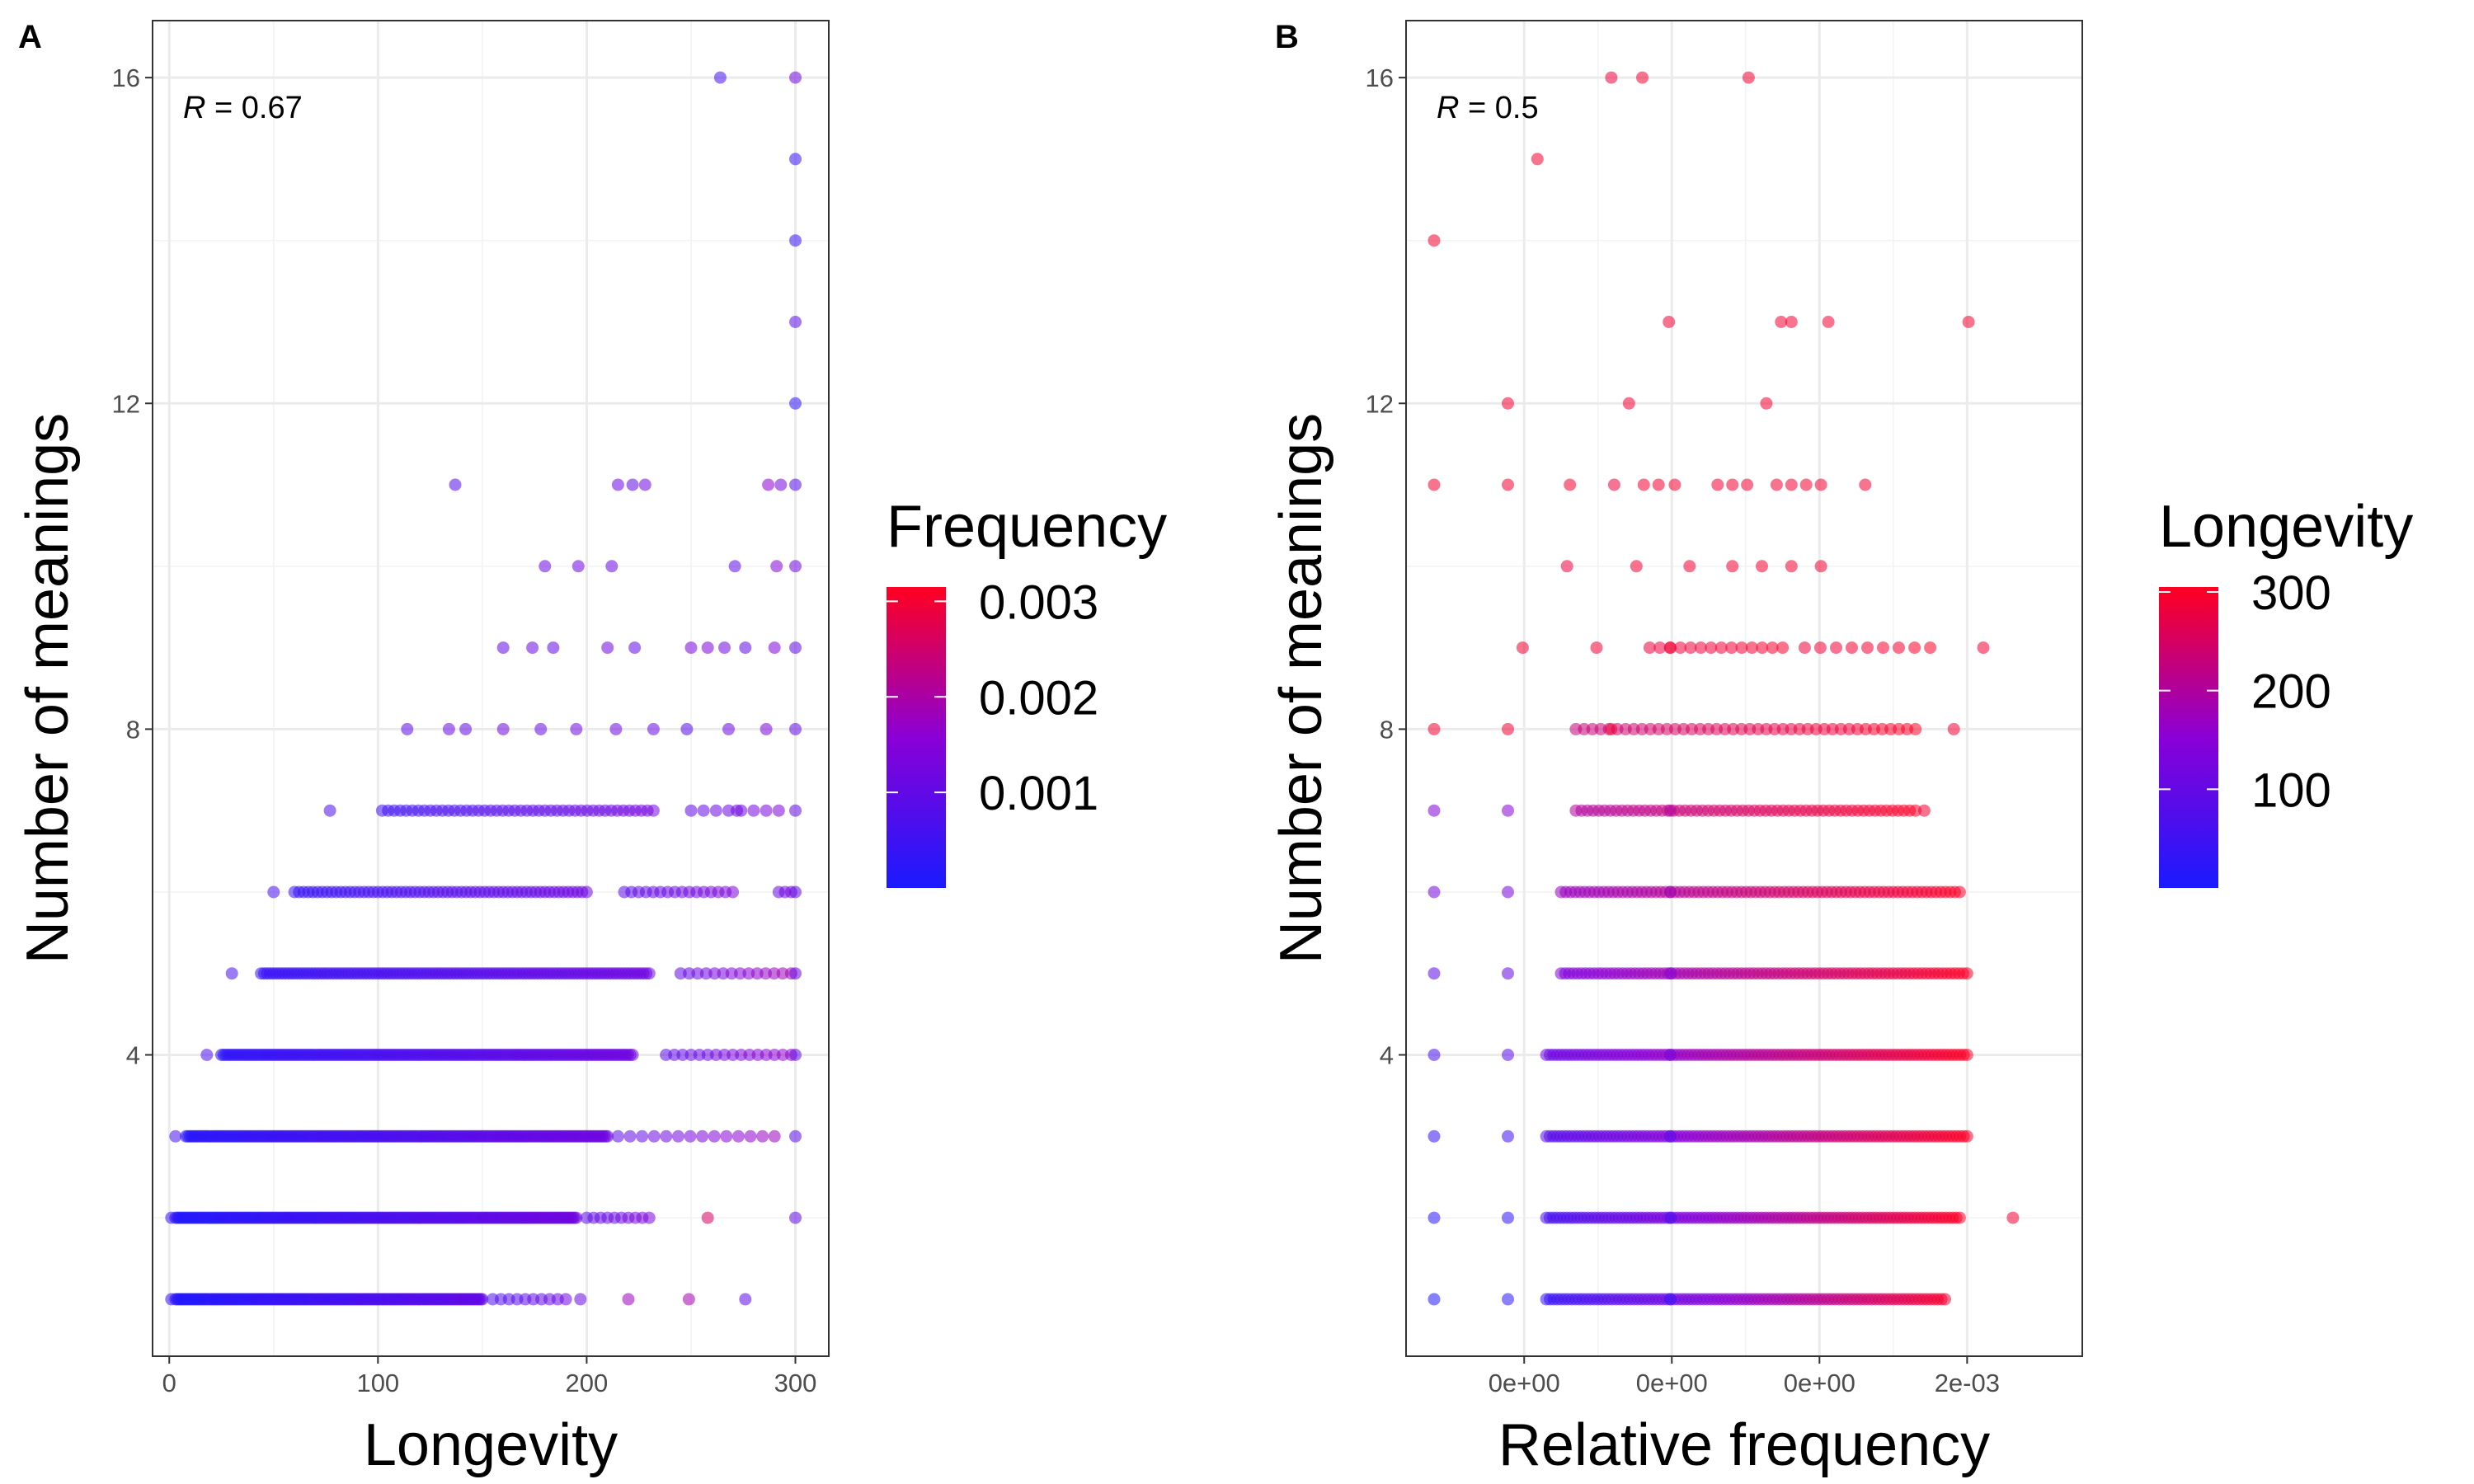 The image size is (2474, 1484). I want to click on panel-b-y-axis-title: Number of meanings, so click(1301, 688).